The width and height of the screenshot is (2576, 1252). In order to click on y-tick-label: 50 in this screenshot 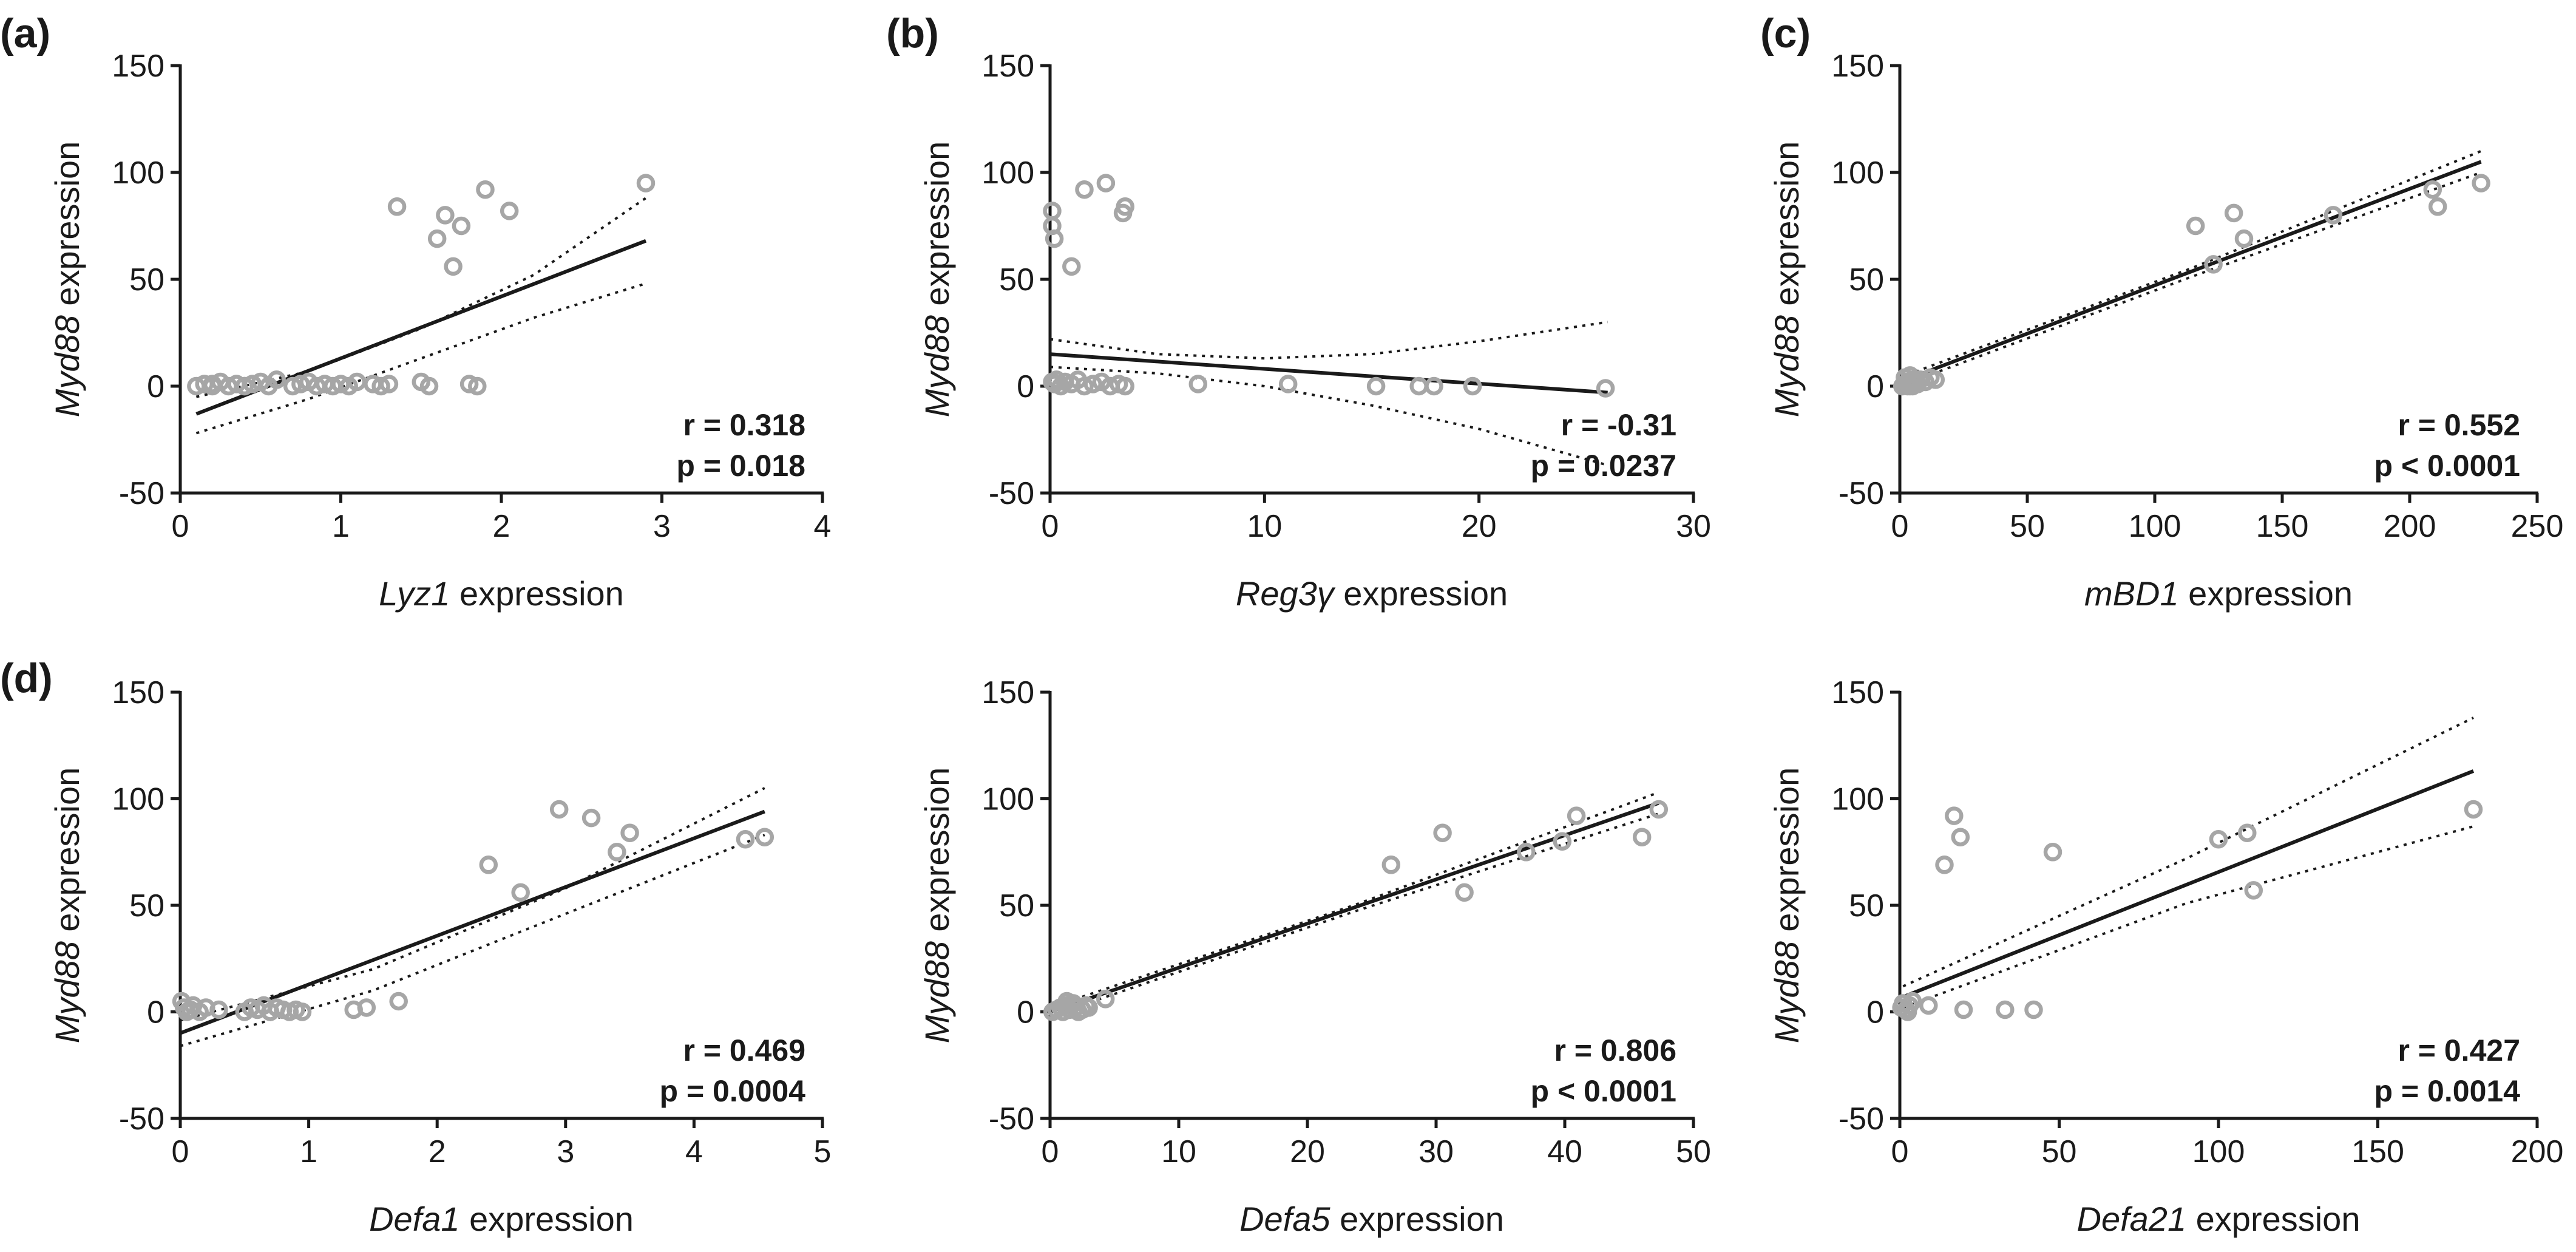, I will do `click(1017, 906)`.